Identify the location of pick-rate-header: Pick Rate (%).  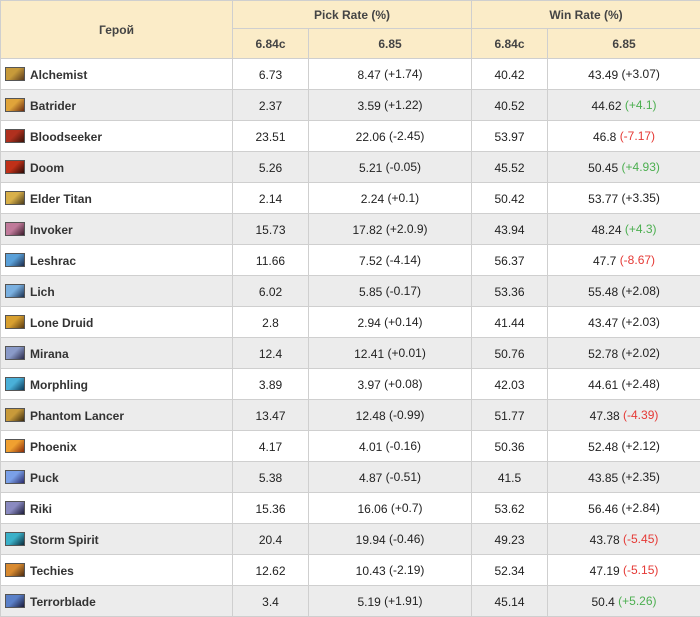
(352, 15).